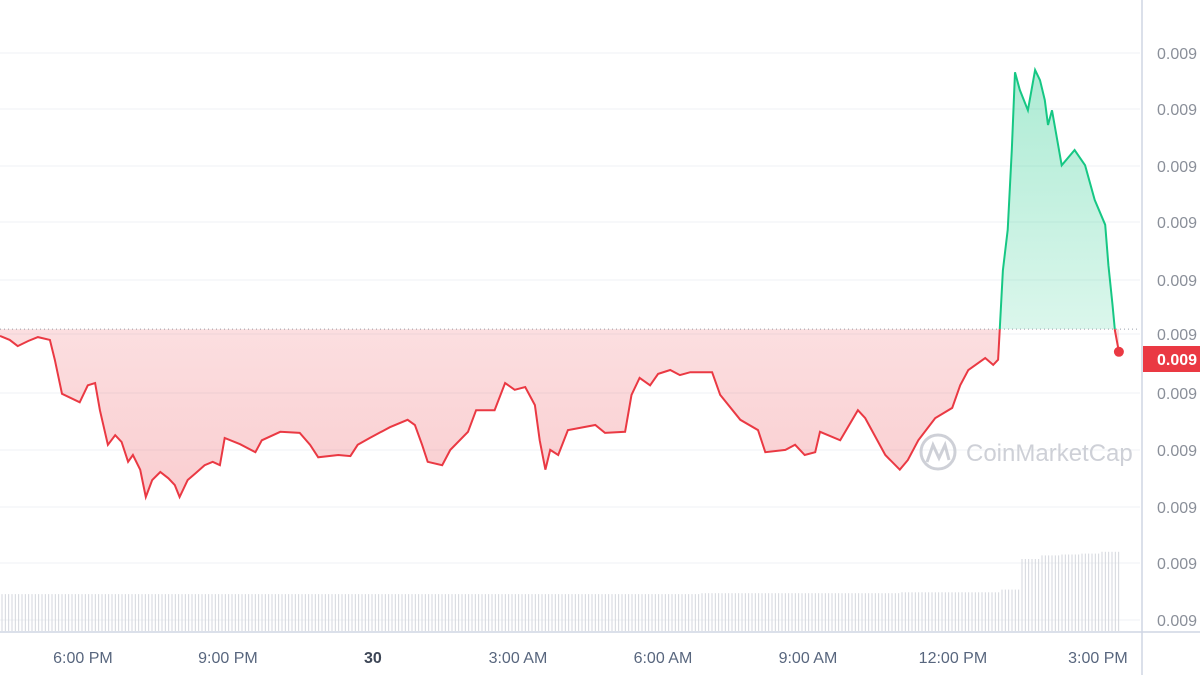 The width and height of the screenshot is (1200, 675). What do you see at coordinates (1177, 360) in the screenshot?
I see `current-price-text: 0.009` at bounding box center [1177, 360].